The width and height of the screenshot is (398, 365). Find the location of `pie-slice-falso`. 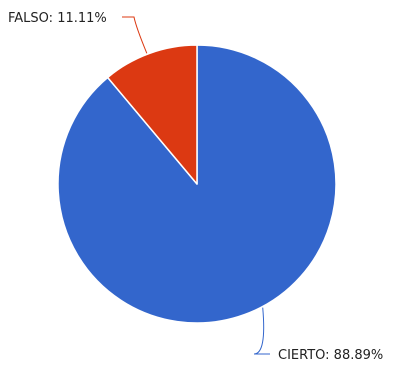

pie-slice-falso is located at coordinates (152, 114).